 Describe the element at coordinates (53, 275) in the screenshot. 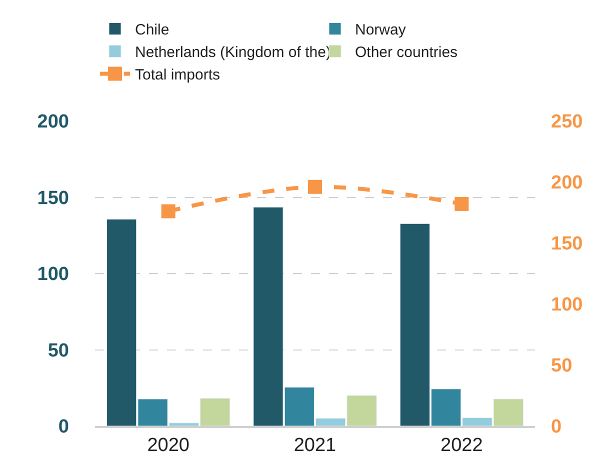

I see `y-tick-label: 100` at that location.